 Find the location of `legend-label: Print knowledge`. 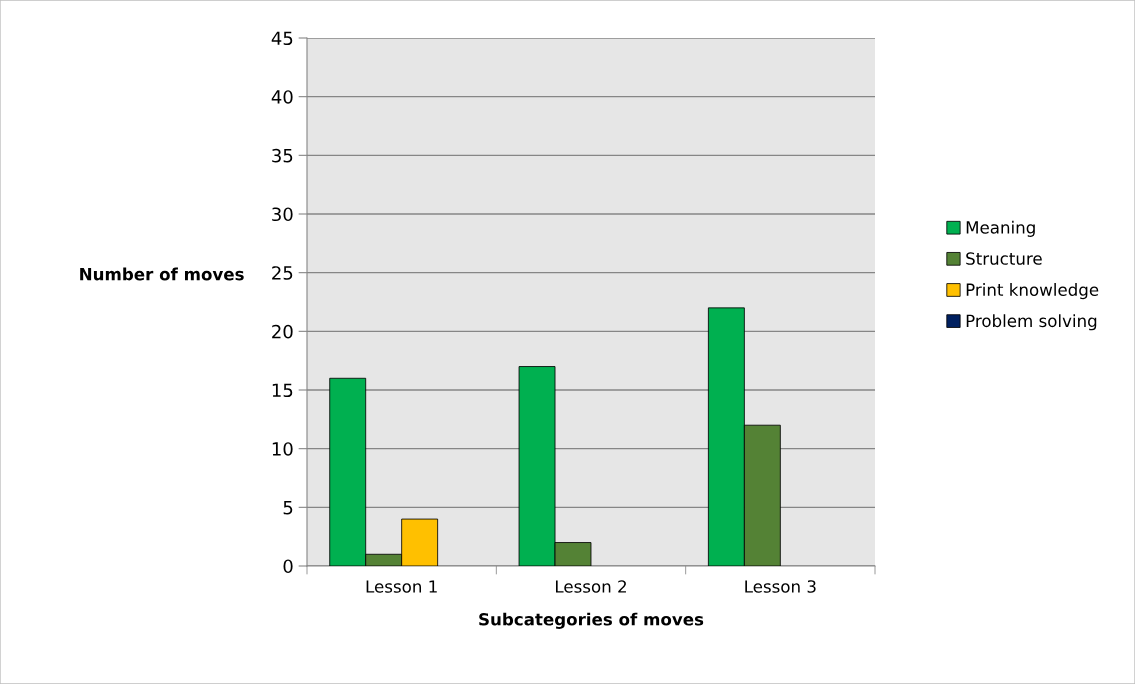

legend-label: Print knowledge is located at coordinates (1032, 291).